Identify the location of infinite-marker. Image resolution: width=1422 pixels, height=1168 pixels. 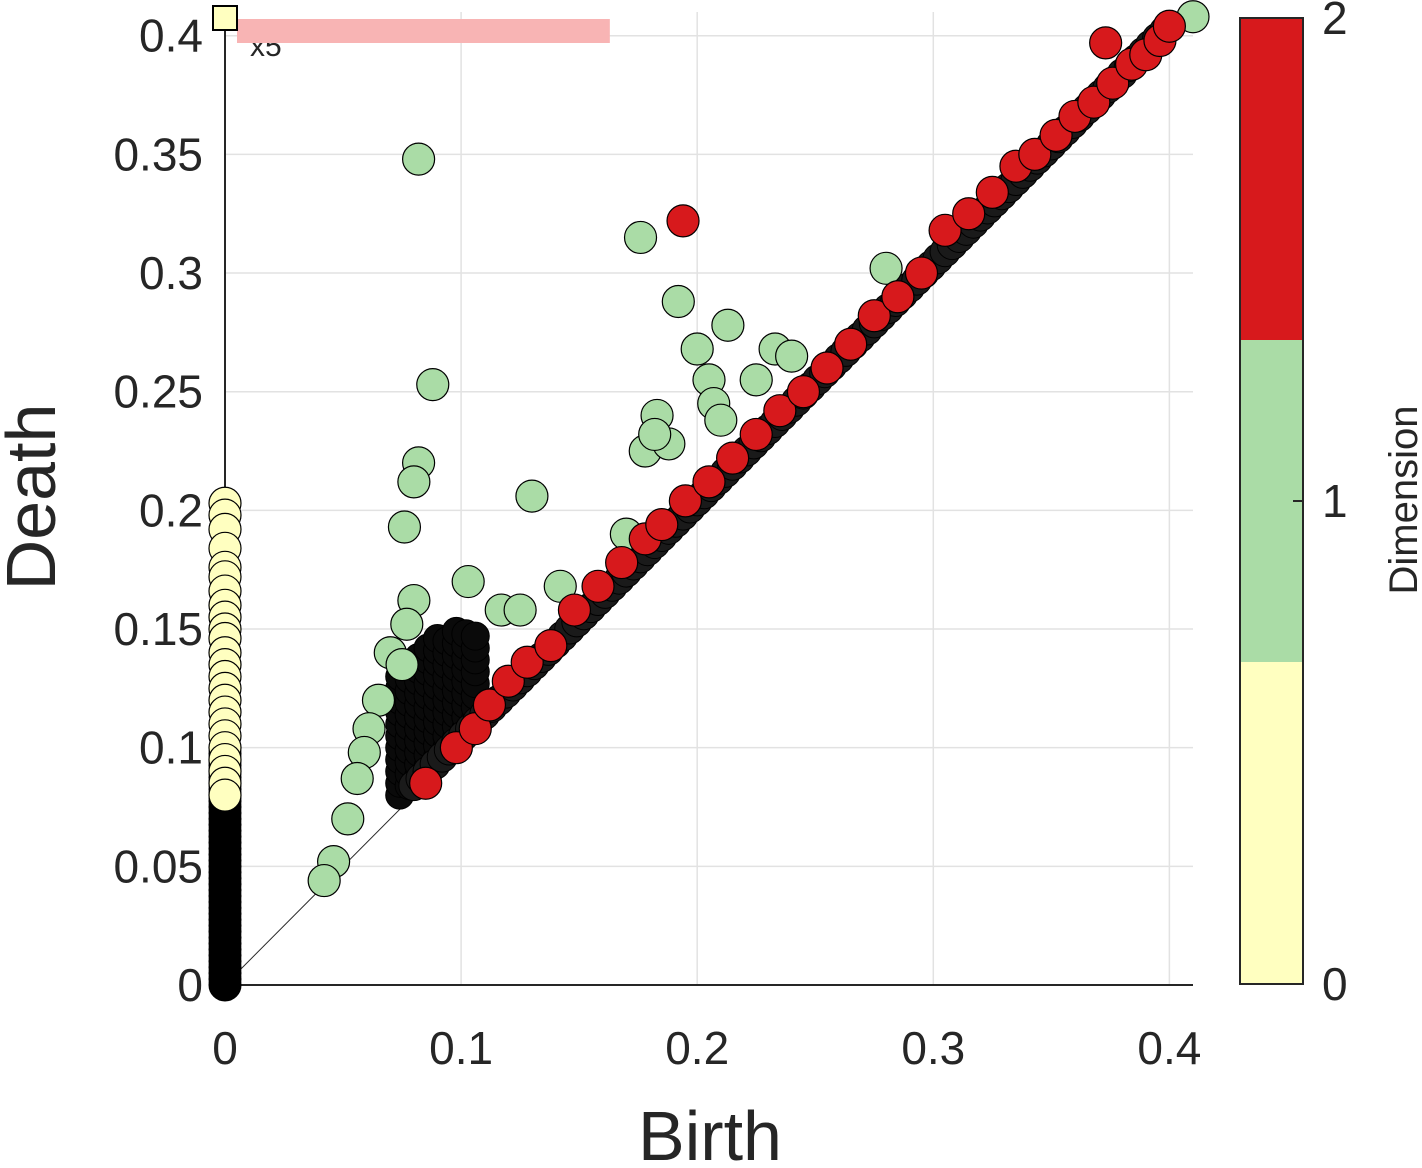
(225, 18).